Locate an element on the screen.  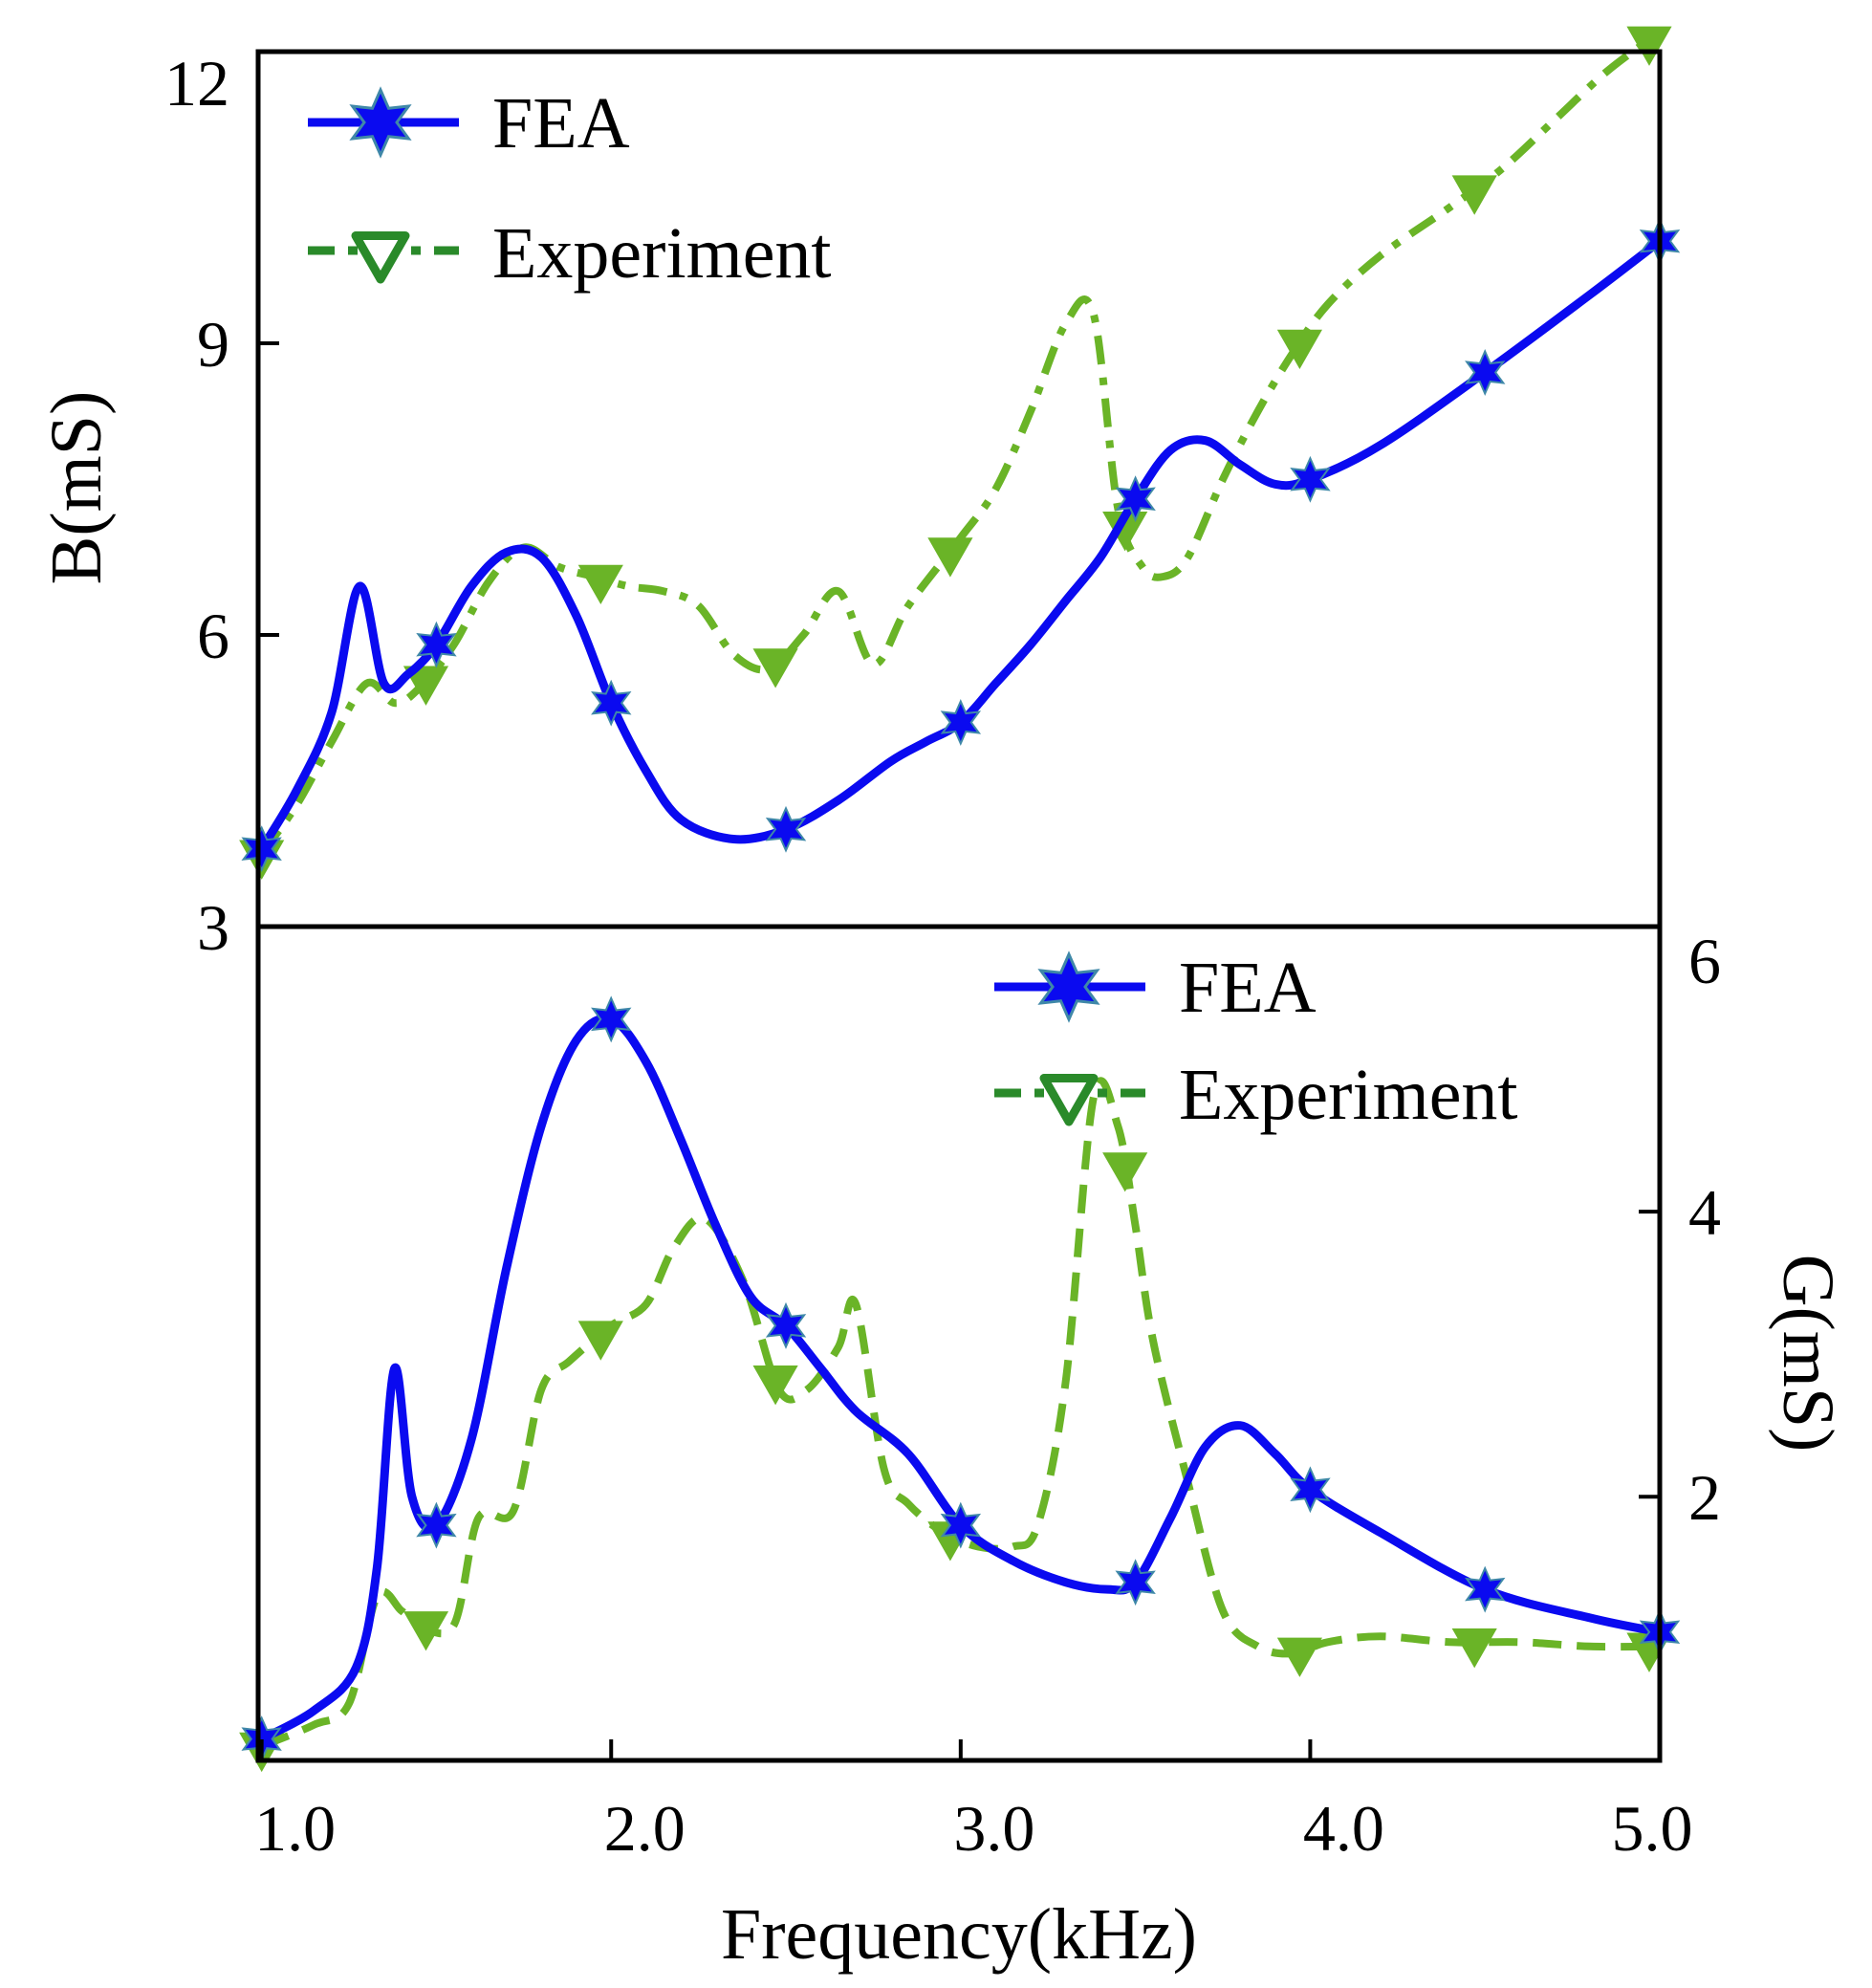
bottom-legend-experiment-label: Experiment is located at coordinates (1348, 1095).